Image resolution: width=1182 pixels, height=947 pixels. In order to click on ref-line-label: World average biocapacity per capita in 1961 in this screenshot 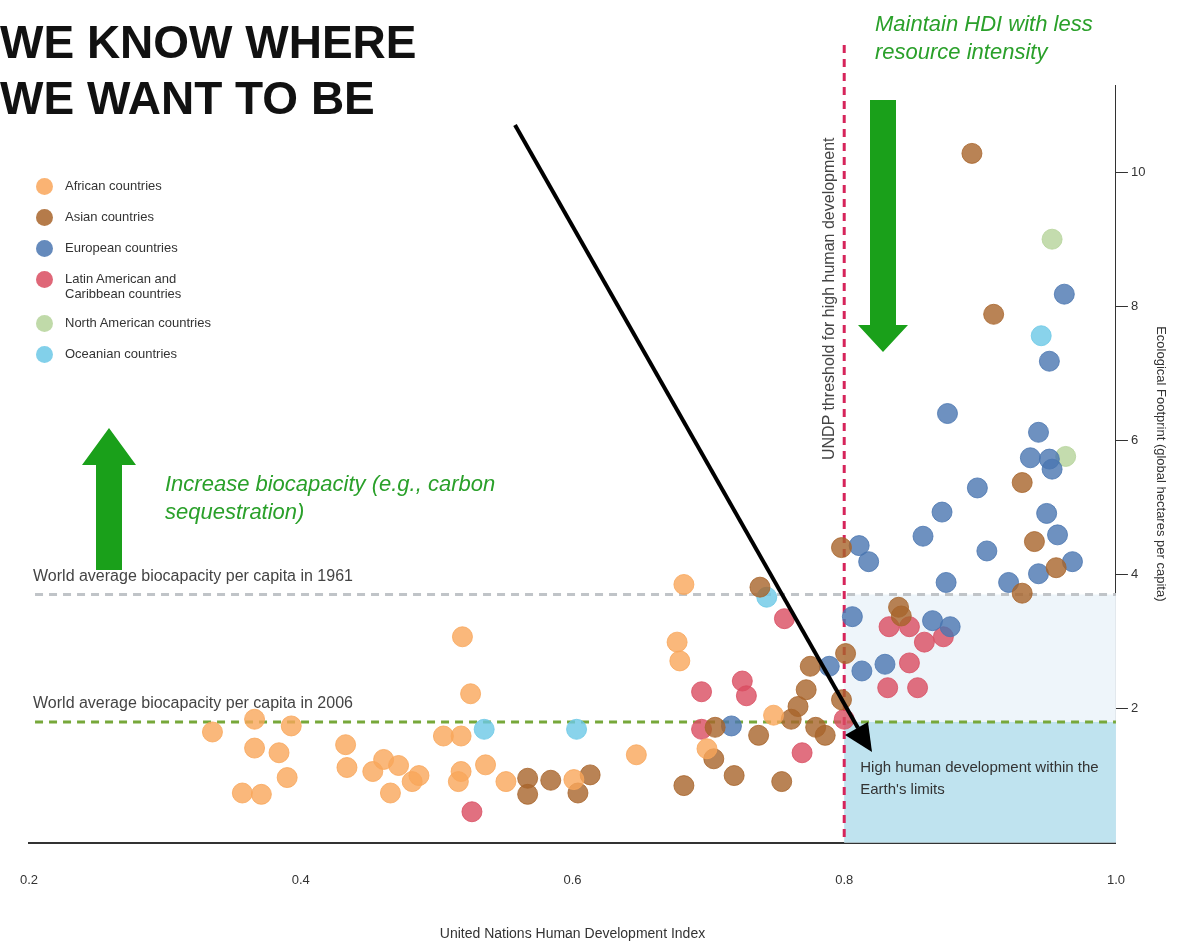, I will do `click(193, 575)`.